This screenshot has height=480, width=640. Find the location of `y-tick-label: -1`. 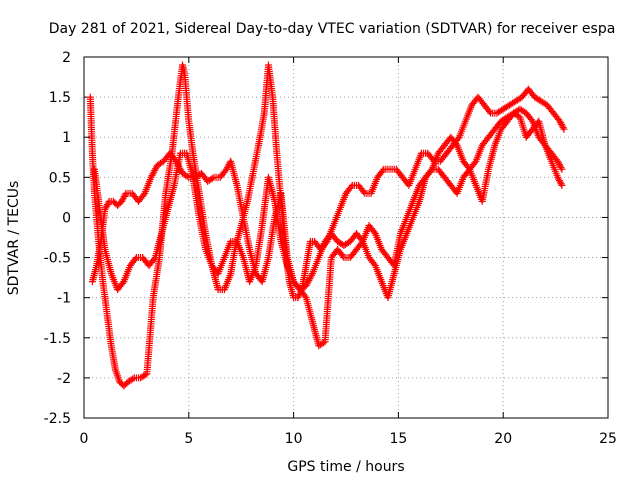

y-tick-label: -1 is located at coordinates (64, 299).